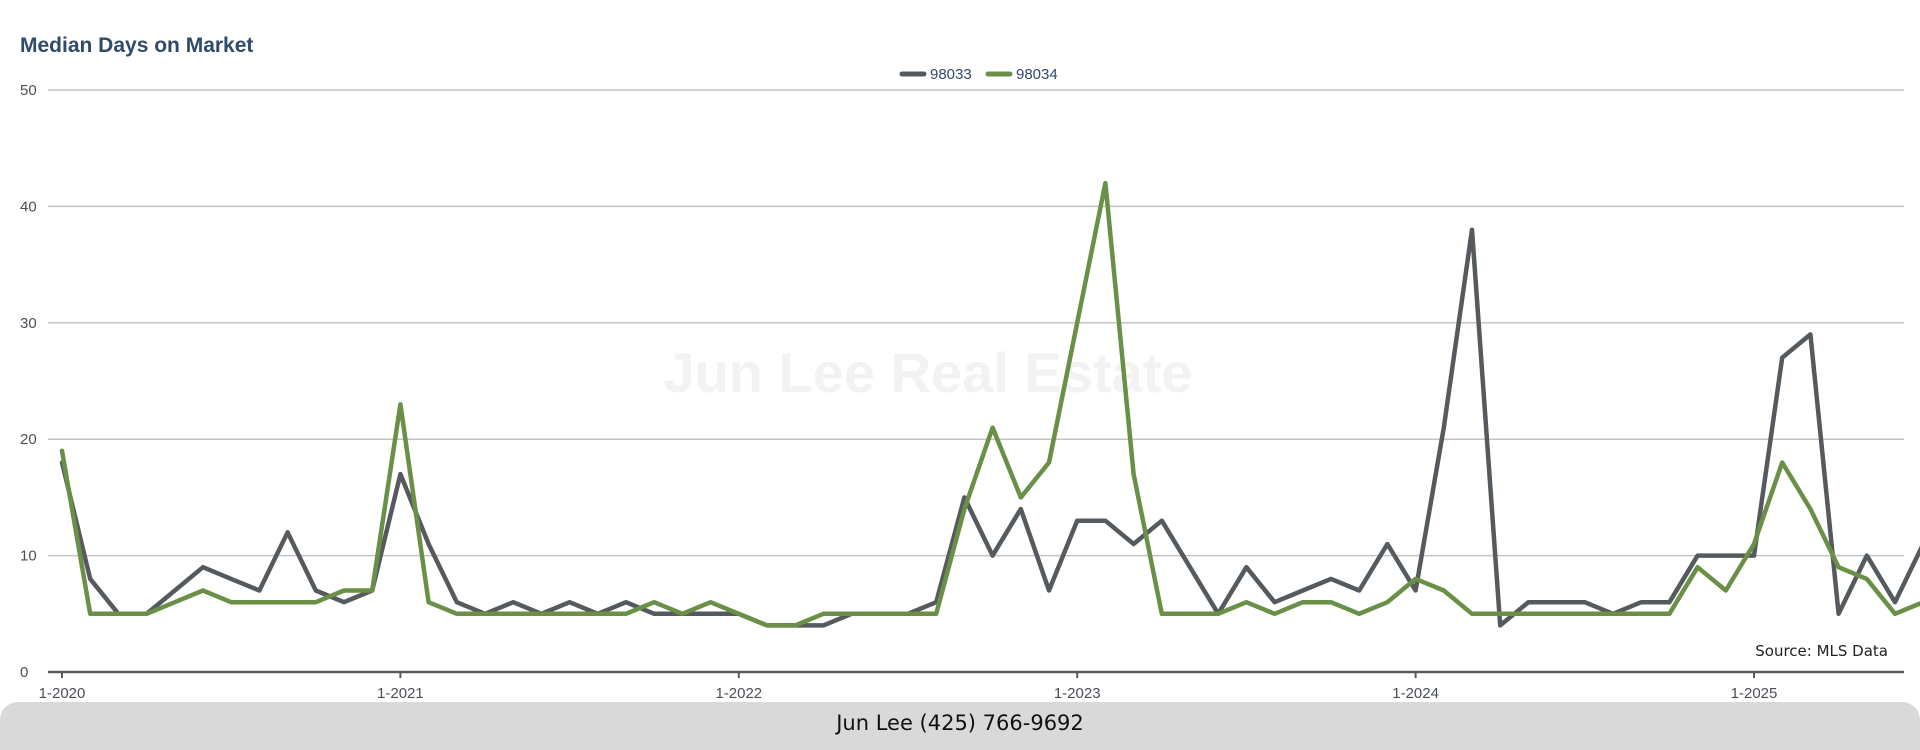 Image resolution: width=1920 pixels, height=750 pixels. Describe the element at coordinates (1754, 693) in the screenshot. I see `x-tick-label: 1-2025` at that location.